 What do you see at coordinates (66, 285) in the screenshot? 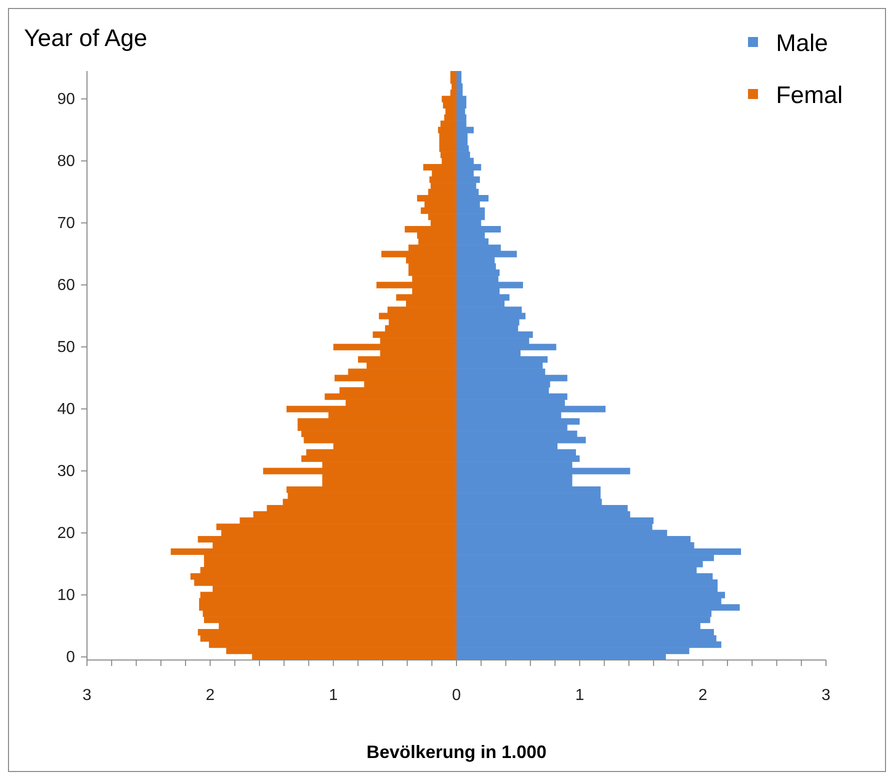
I see `y-tick-label: 60` at bounding box center [66, 285].